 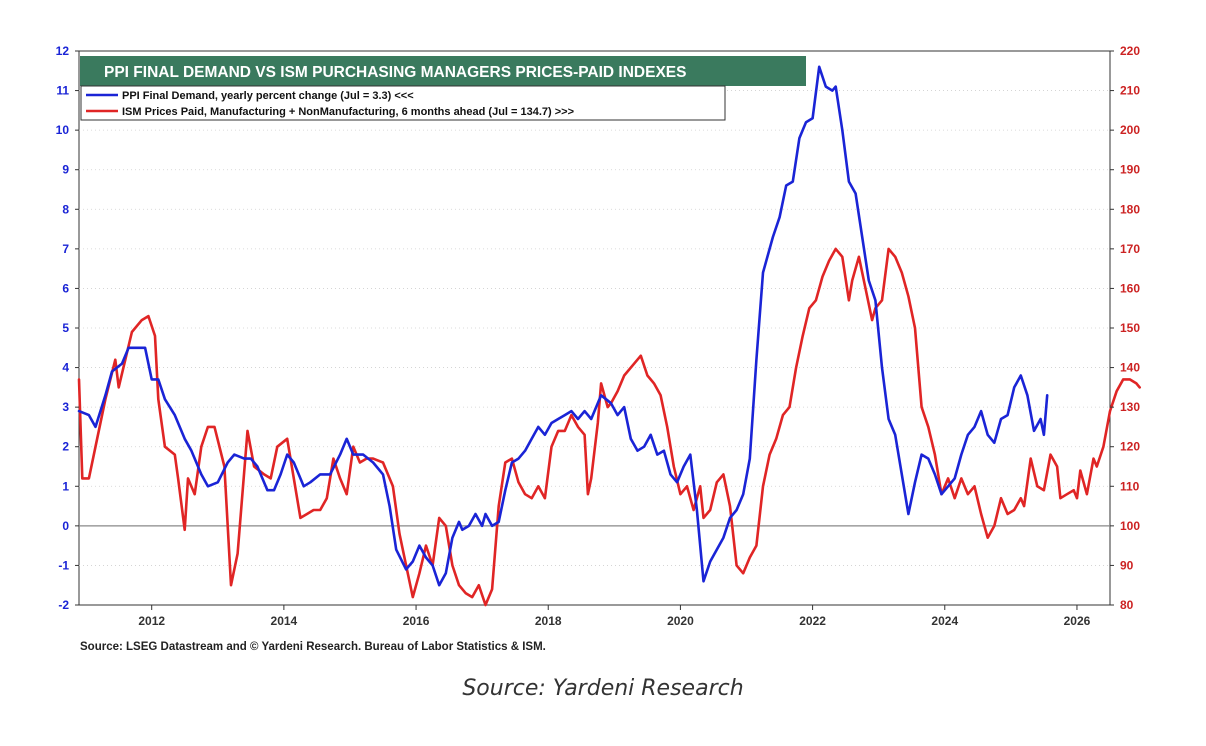 I want to click on left-tick-label: 11, so click(x=62, y=91).